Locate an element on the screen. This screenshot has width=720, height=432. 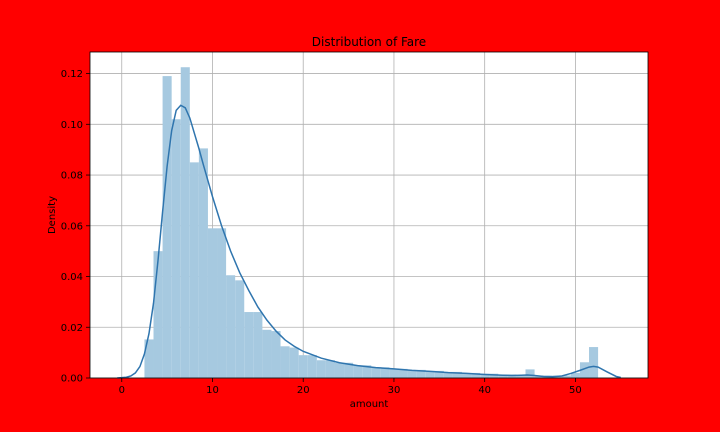
y-tick-label: 0.10 is located at coordinates (72, 125).